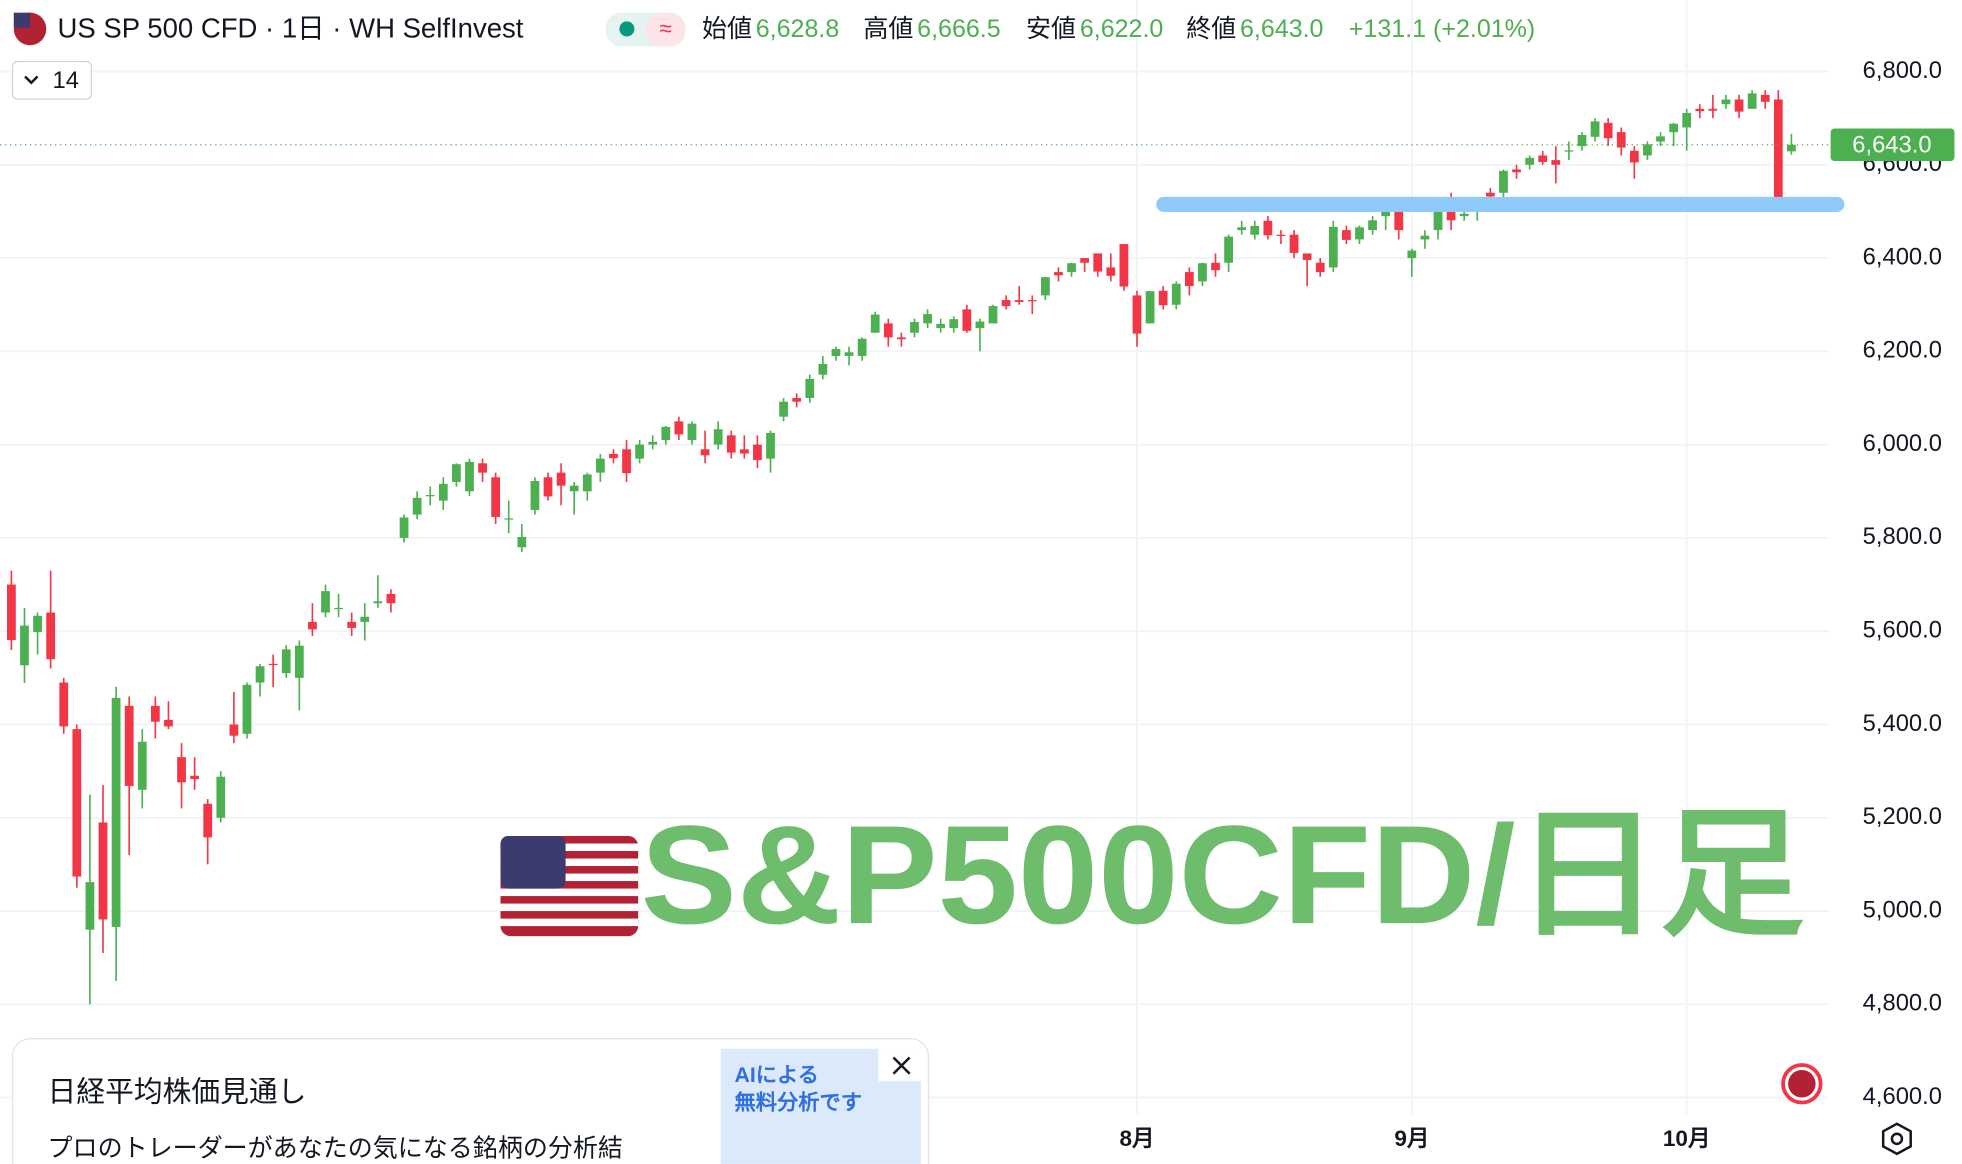 The image size is (1962, 1164). What do you see at coordinates (1902, 350) in the screenshot?
I see `y-tick-label: 6,200.0` at bounding box center [1902, 350].